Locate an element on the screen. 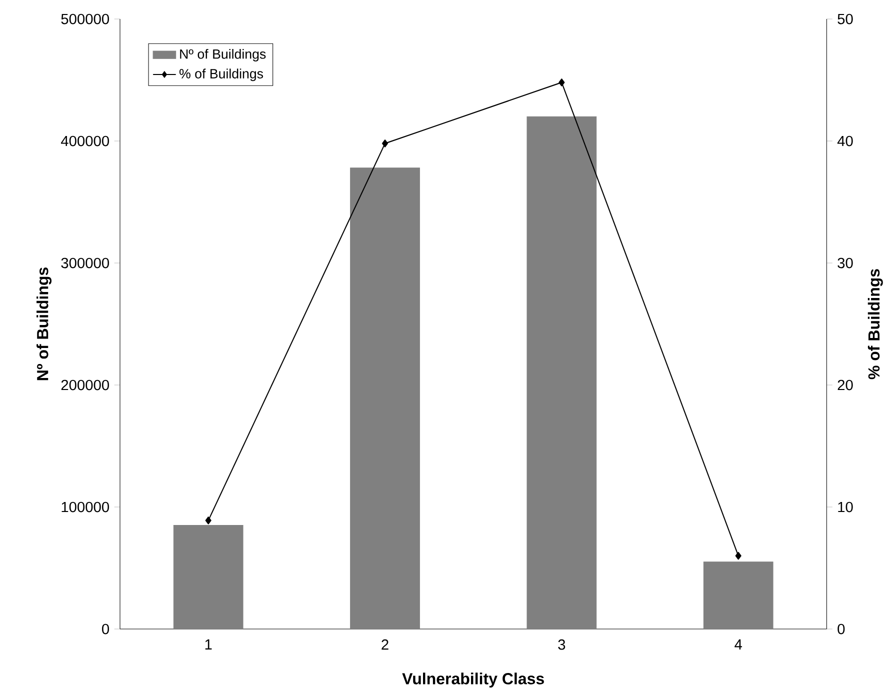  x-tick-label: 2 is located at coordinates (385, 644).